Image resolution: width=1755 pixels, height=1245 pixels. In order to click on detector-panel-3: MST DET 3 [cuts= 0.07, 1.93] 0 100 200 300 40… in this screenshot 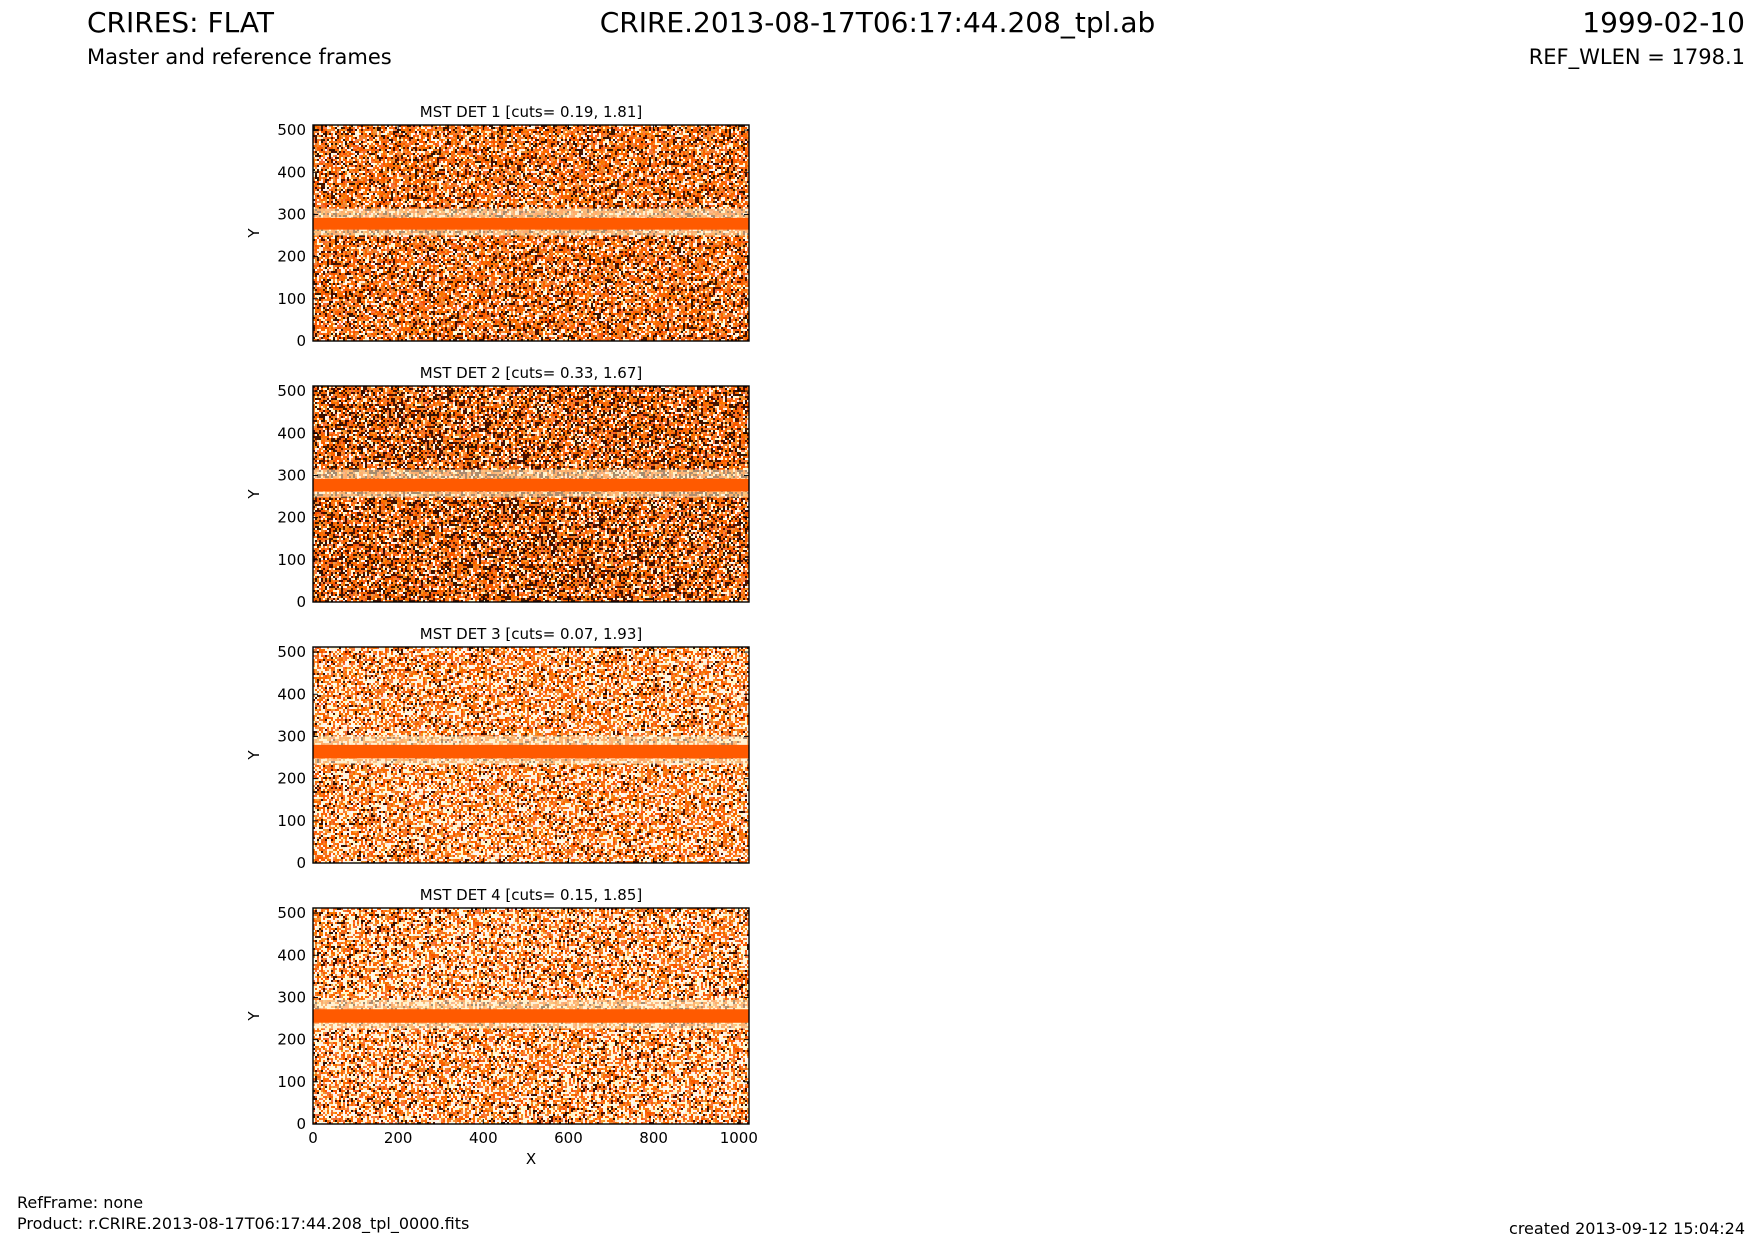, I will do `click(497, 748)`.